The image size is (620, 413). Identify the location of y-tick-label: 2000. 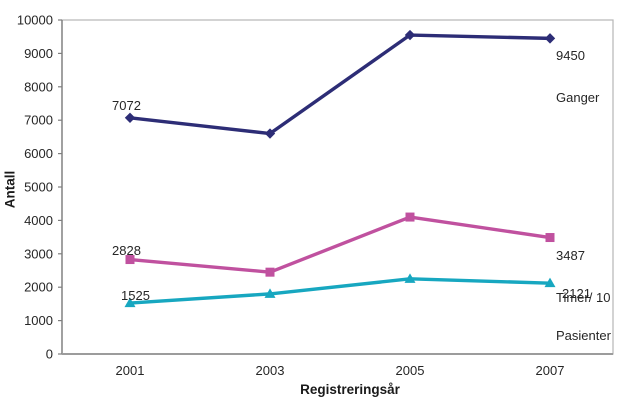
(38, 287).